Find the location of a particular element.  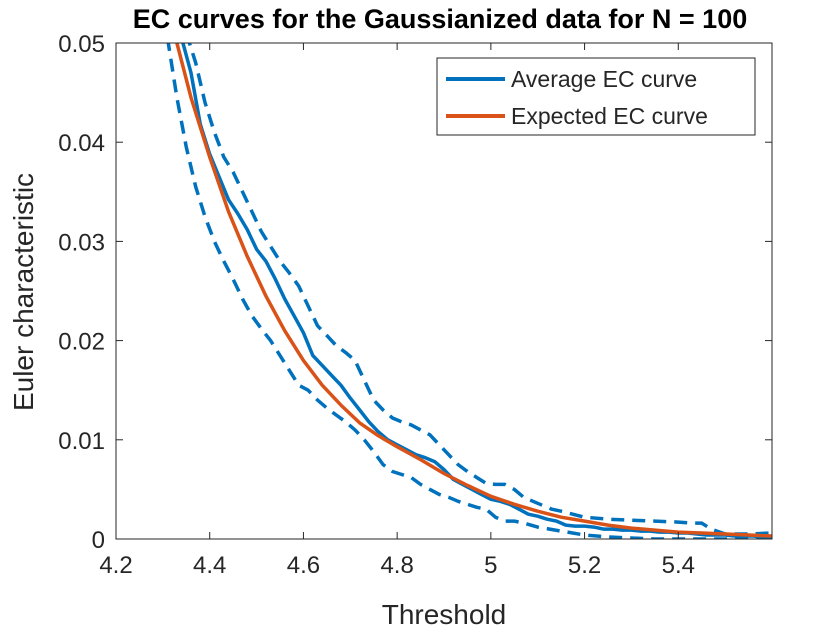

legend-box is located at coordinates (596, 96).